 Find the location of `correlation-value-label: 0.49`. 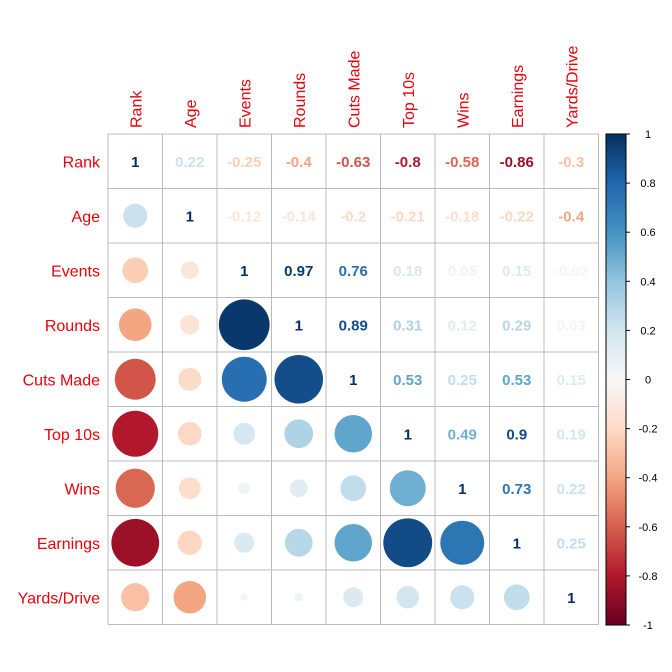

correlation-value-label: 0.49 is located at coordinates (462, 434).